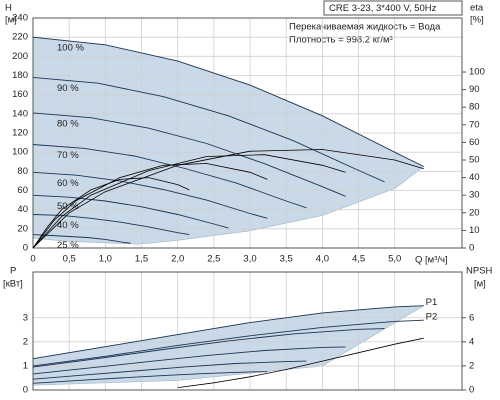 This screenshot has width=500, height=400. Describe the element at coordinates (25, 341) in the screenshot. I see `y-tick-label: 2` at that location.